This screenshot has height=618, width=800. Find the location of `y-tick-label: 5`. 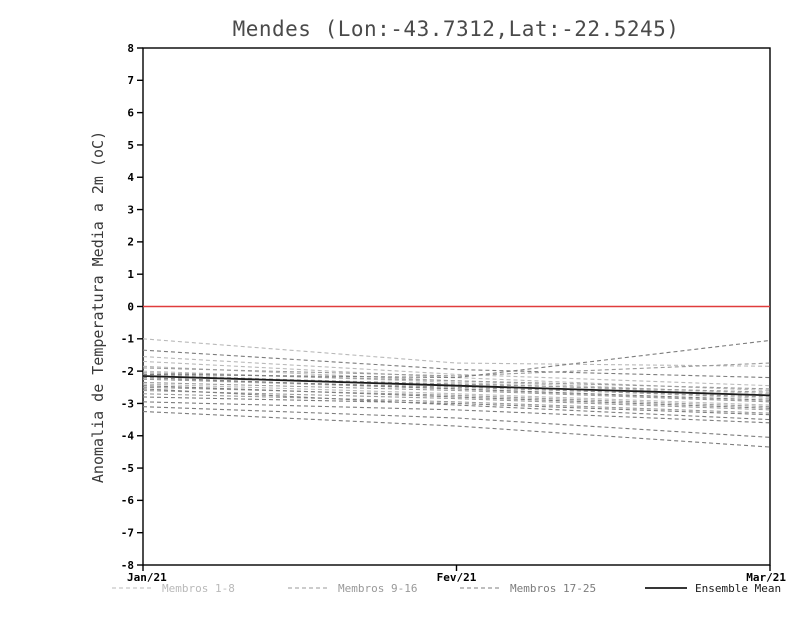

y-tick-label: 5 is located at coordinates (130, 145).